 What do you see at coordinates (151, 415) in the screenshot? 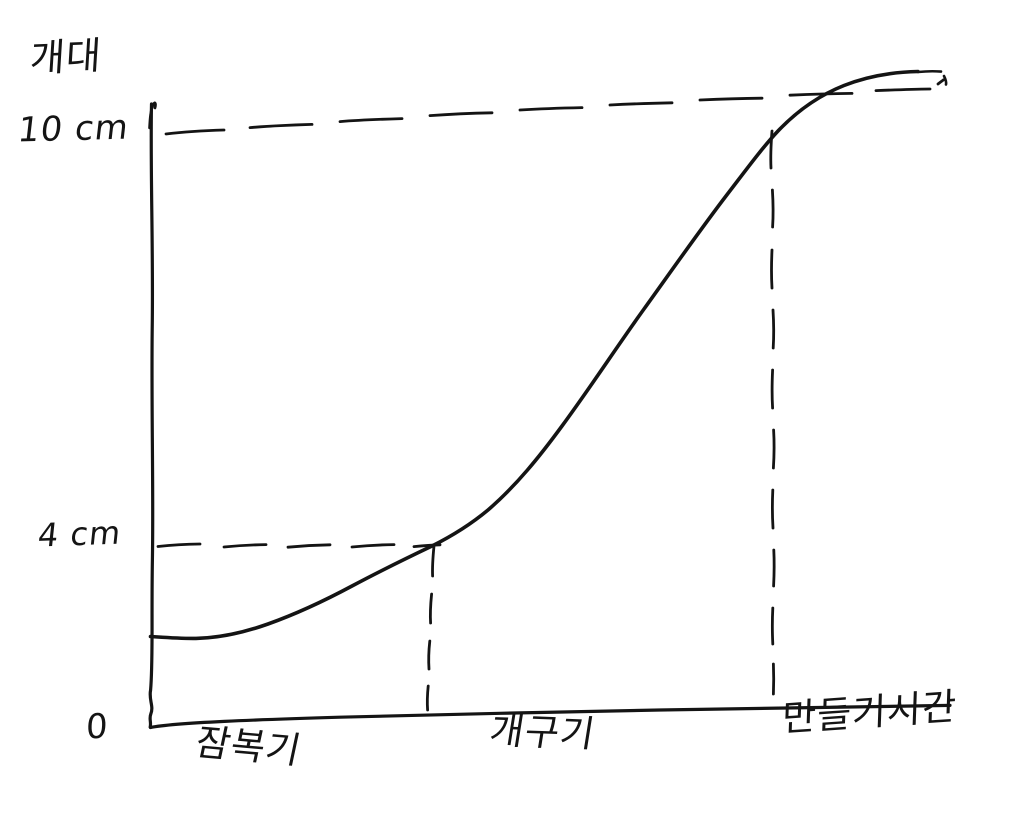
I see `y-axis-line` at bounding box center [151, 415].